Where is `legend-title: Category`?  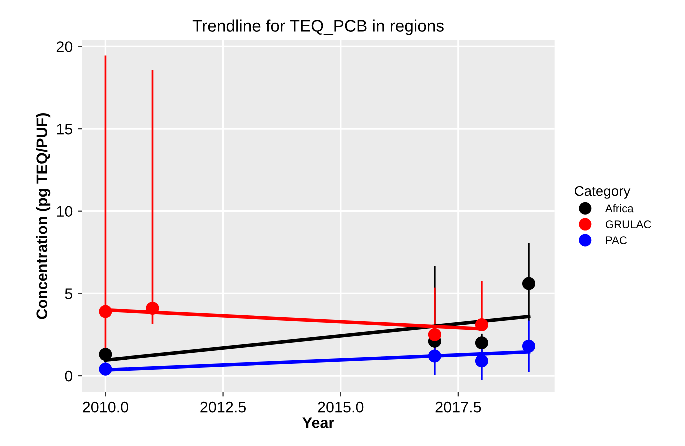
legend-title: Category is located at coordinates (603, 192).